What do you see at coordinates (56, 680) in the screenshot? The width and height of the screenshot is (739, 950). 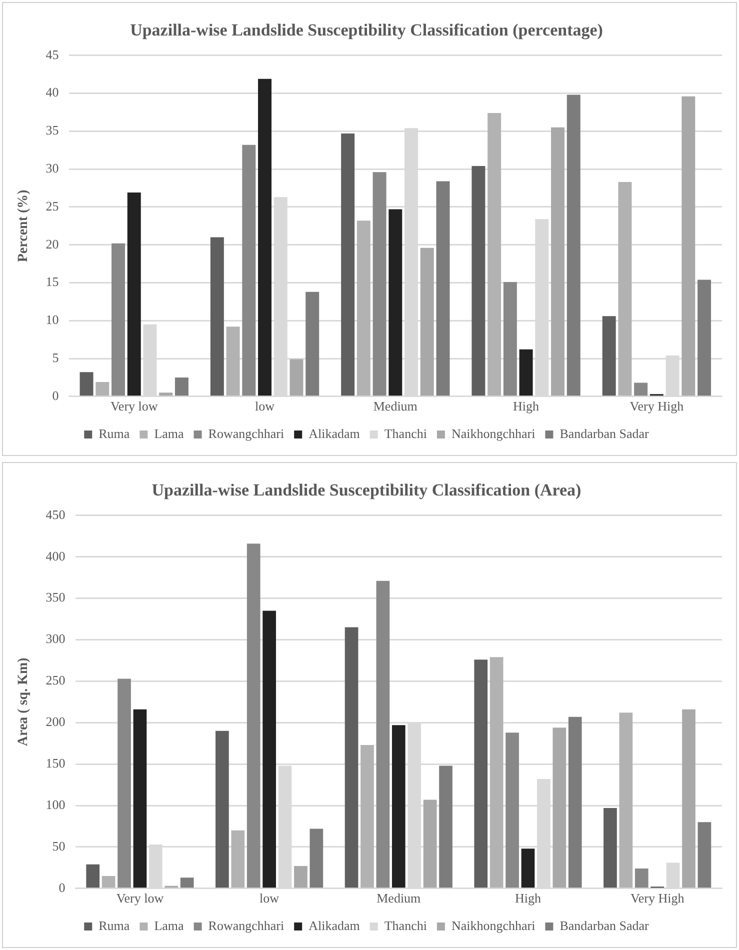 I see `y-tick-label: 250` at bounding box center [56, 680].